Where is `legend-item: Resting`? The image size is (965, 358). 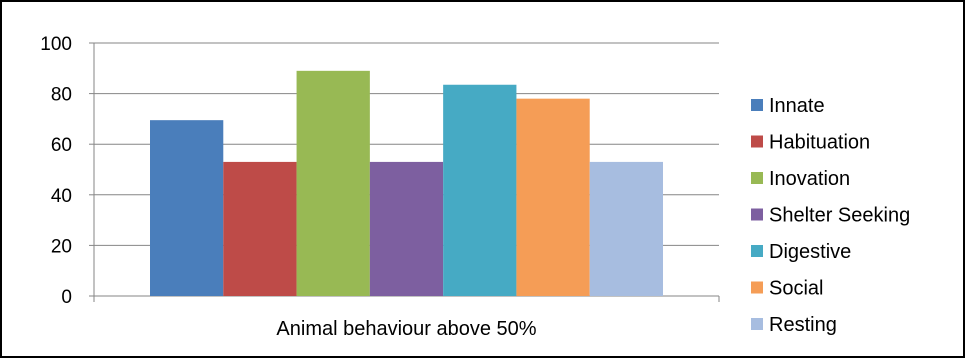
legend-item: Resting is located at coordinates (794, 325).